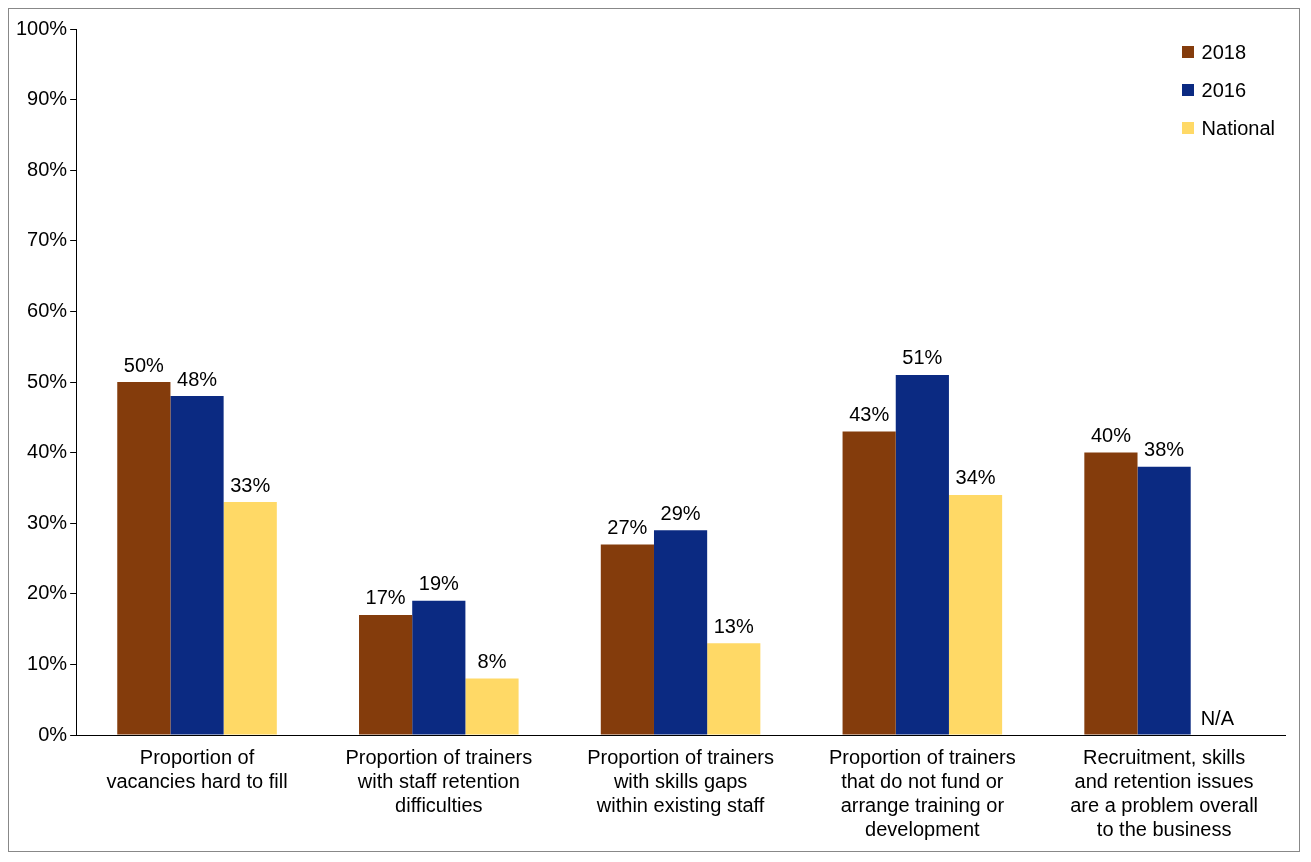 This screenshot has height=862, width=1311. Describe the element at coordinates (47, 168) in the screenshot. I see `y-tick-label: 80%` at that location.